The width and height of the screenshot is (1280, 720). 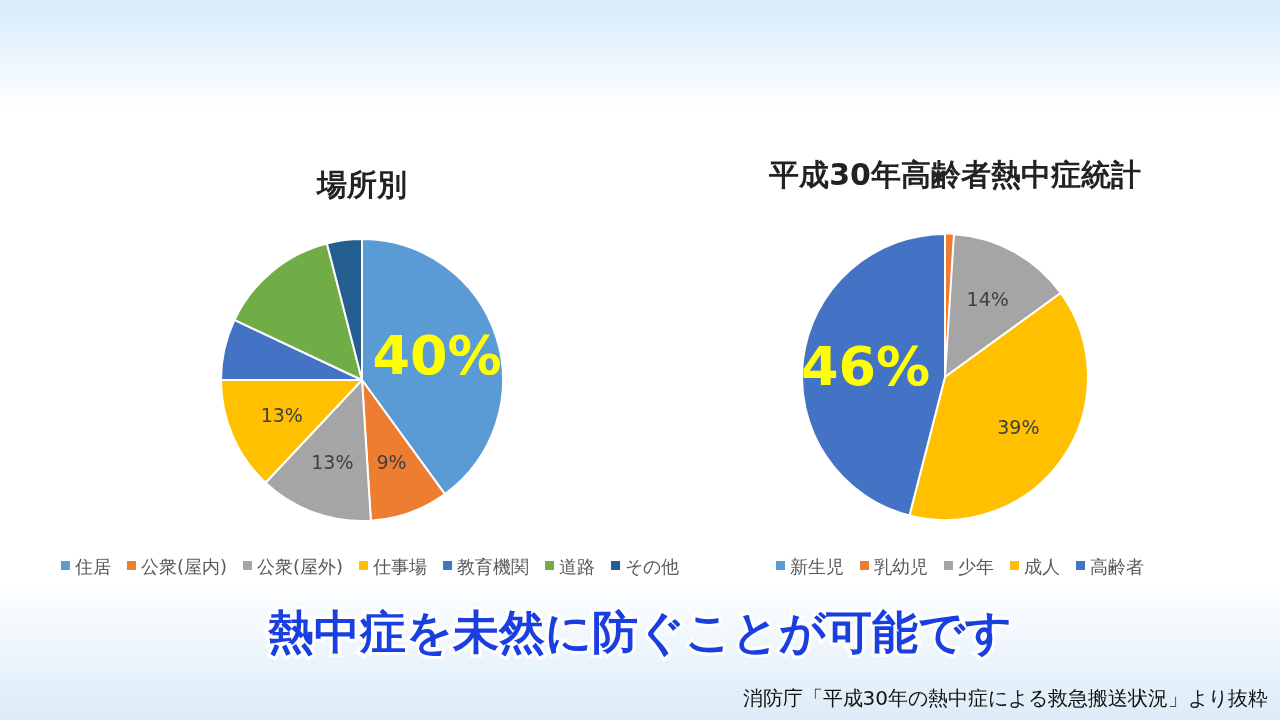 I want to click on chart-title: 場所別, so click(x=361, y=184).